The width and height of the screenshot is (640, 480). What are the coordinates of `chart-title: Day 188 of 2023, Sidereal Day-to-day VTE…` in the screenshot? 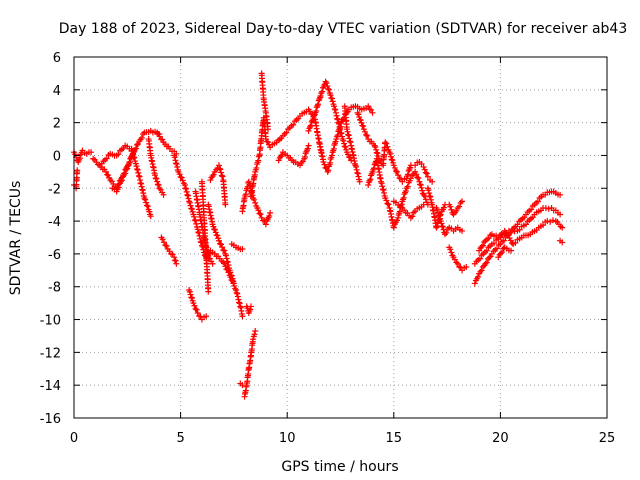 It's located at (343, 29).